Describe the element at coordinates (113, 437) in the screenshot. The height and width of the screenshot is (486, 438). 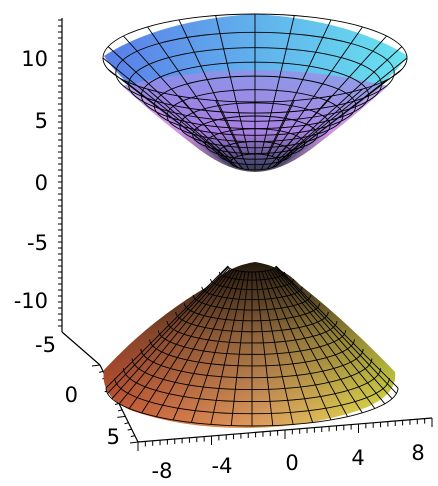
I see `y-tick-label-5: 5` at that location.